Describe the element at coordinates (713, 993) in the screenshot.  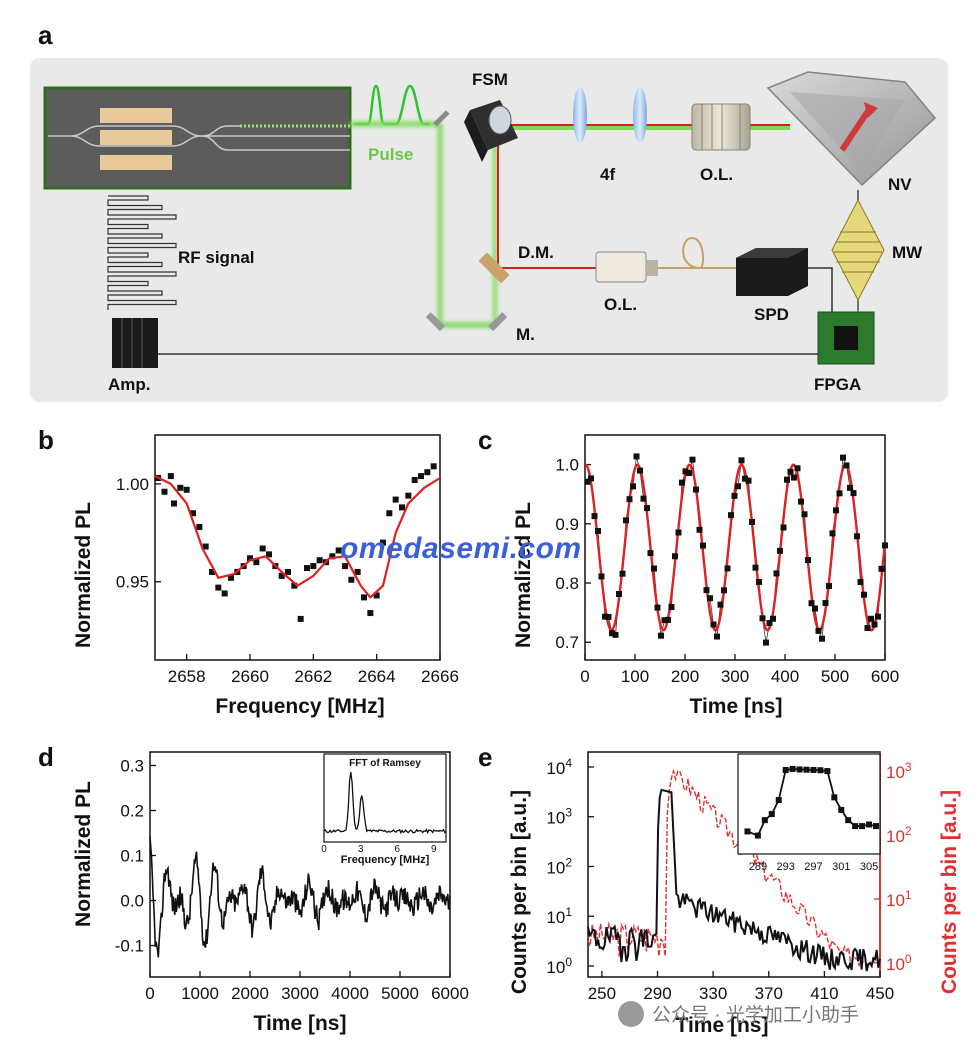
I see `plot-e-xtick: 330` at that location.